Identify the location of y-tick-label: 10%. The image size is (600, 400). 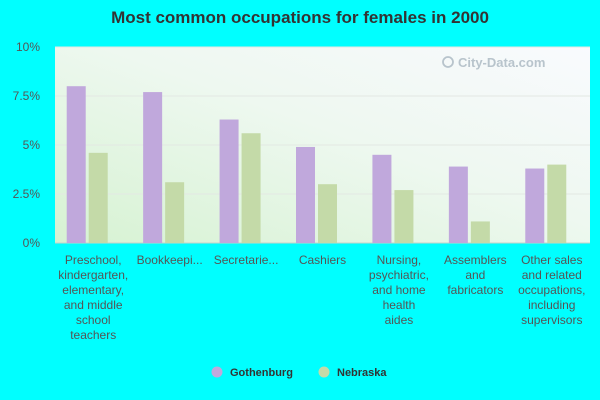
(28, 47).